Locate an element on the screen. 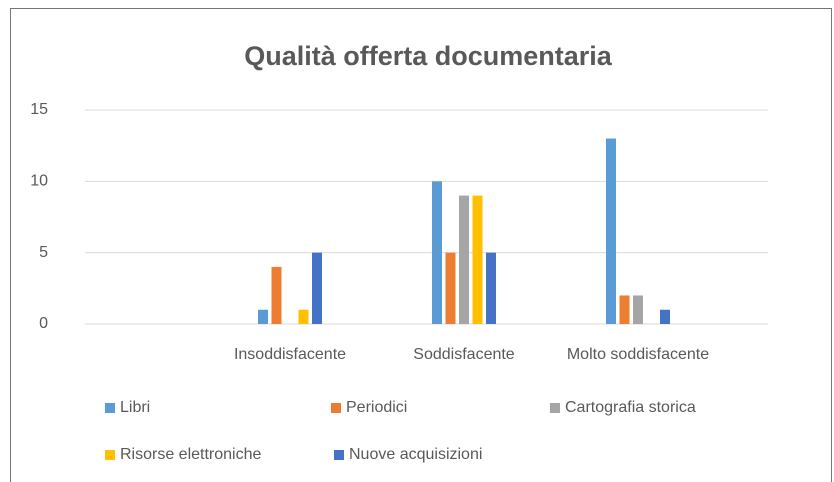 The height and width of the screenshot is (482, 834). legend-label: Libri is located at coordinates (135, 407).